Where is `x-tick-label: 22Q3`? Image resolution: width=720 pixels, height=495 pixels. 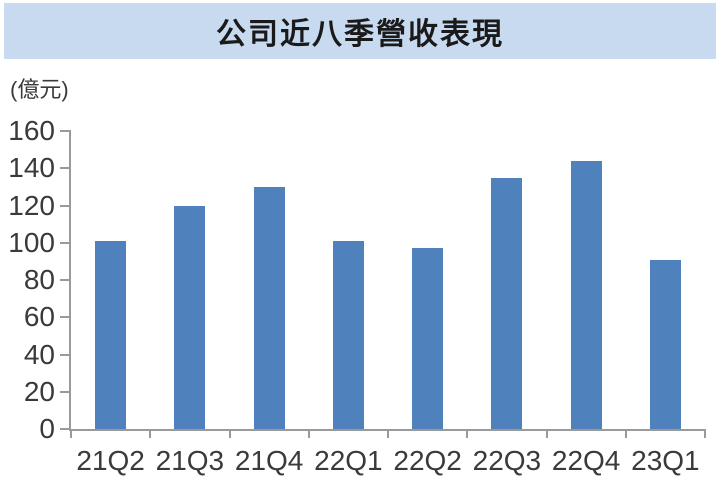
x-tick-label: 22Q3 is located at coordinates (507, 460).